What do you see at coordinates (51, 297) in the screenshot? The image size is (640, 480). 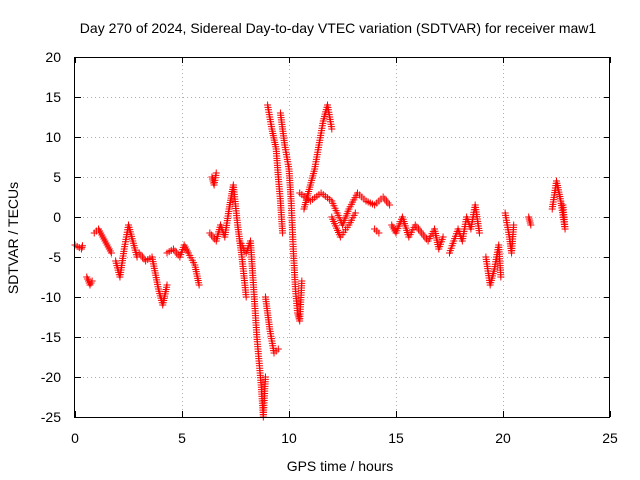 I see `y-tick-label: -10` at bounding box center [51, 297].